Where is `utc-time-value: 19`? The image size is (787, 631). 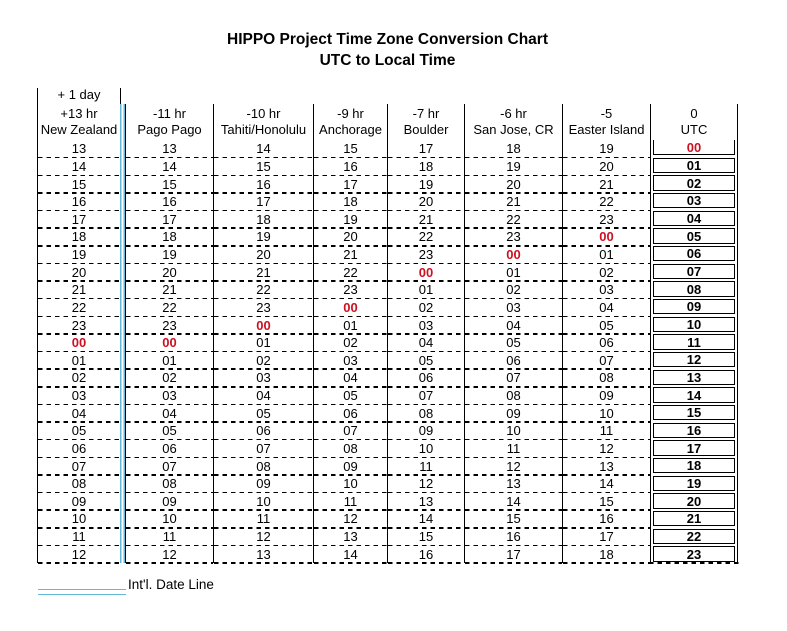
utc-time-value: 19 is located at coordinates (694, 483).